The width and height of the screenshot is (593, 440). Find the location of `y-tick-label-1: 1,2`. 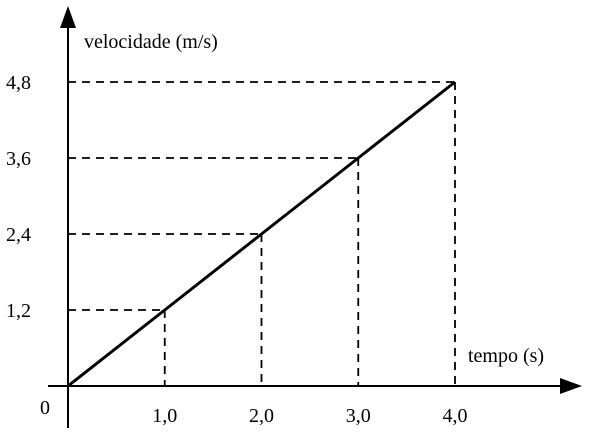

y-tick-label-1: 1,2 is located at coordinates (18, 311).